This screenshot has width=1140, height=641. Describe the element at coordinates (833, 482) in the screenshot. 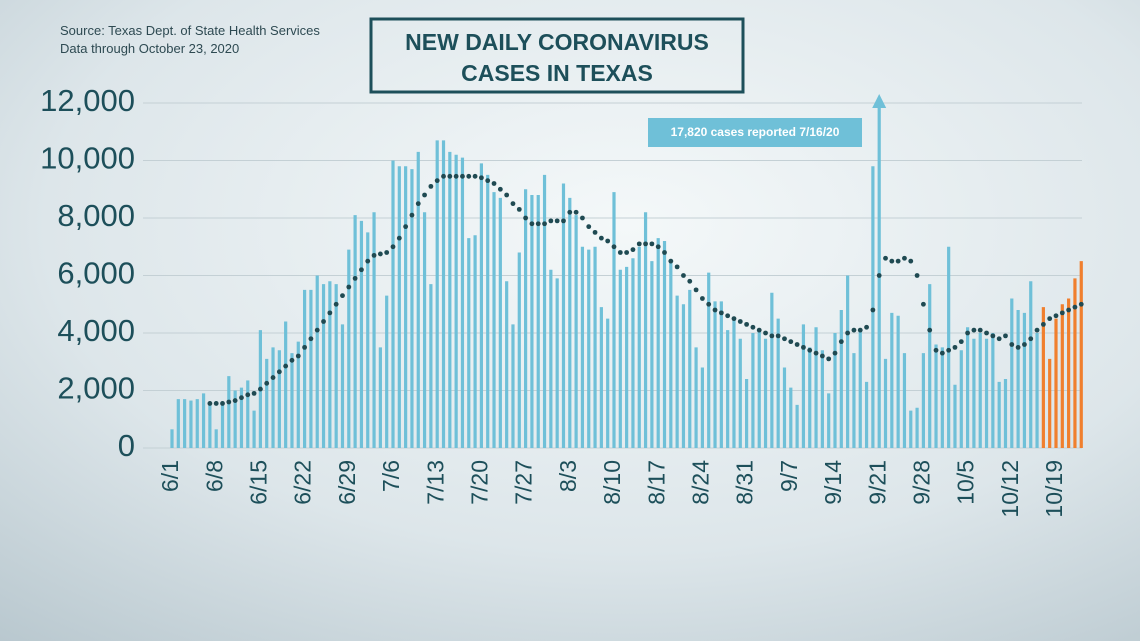

I see `x-tick-label: 9/14` at that location.